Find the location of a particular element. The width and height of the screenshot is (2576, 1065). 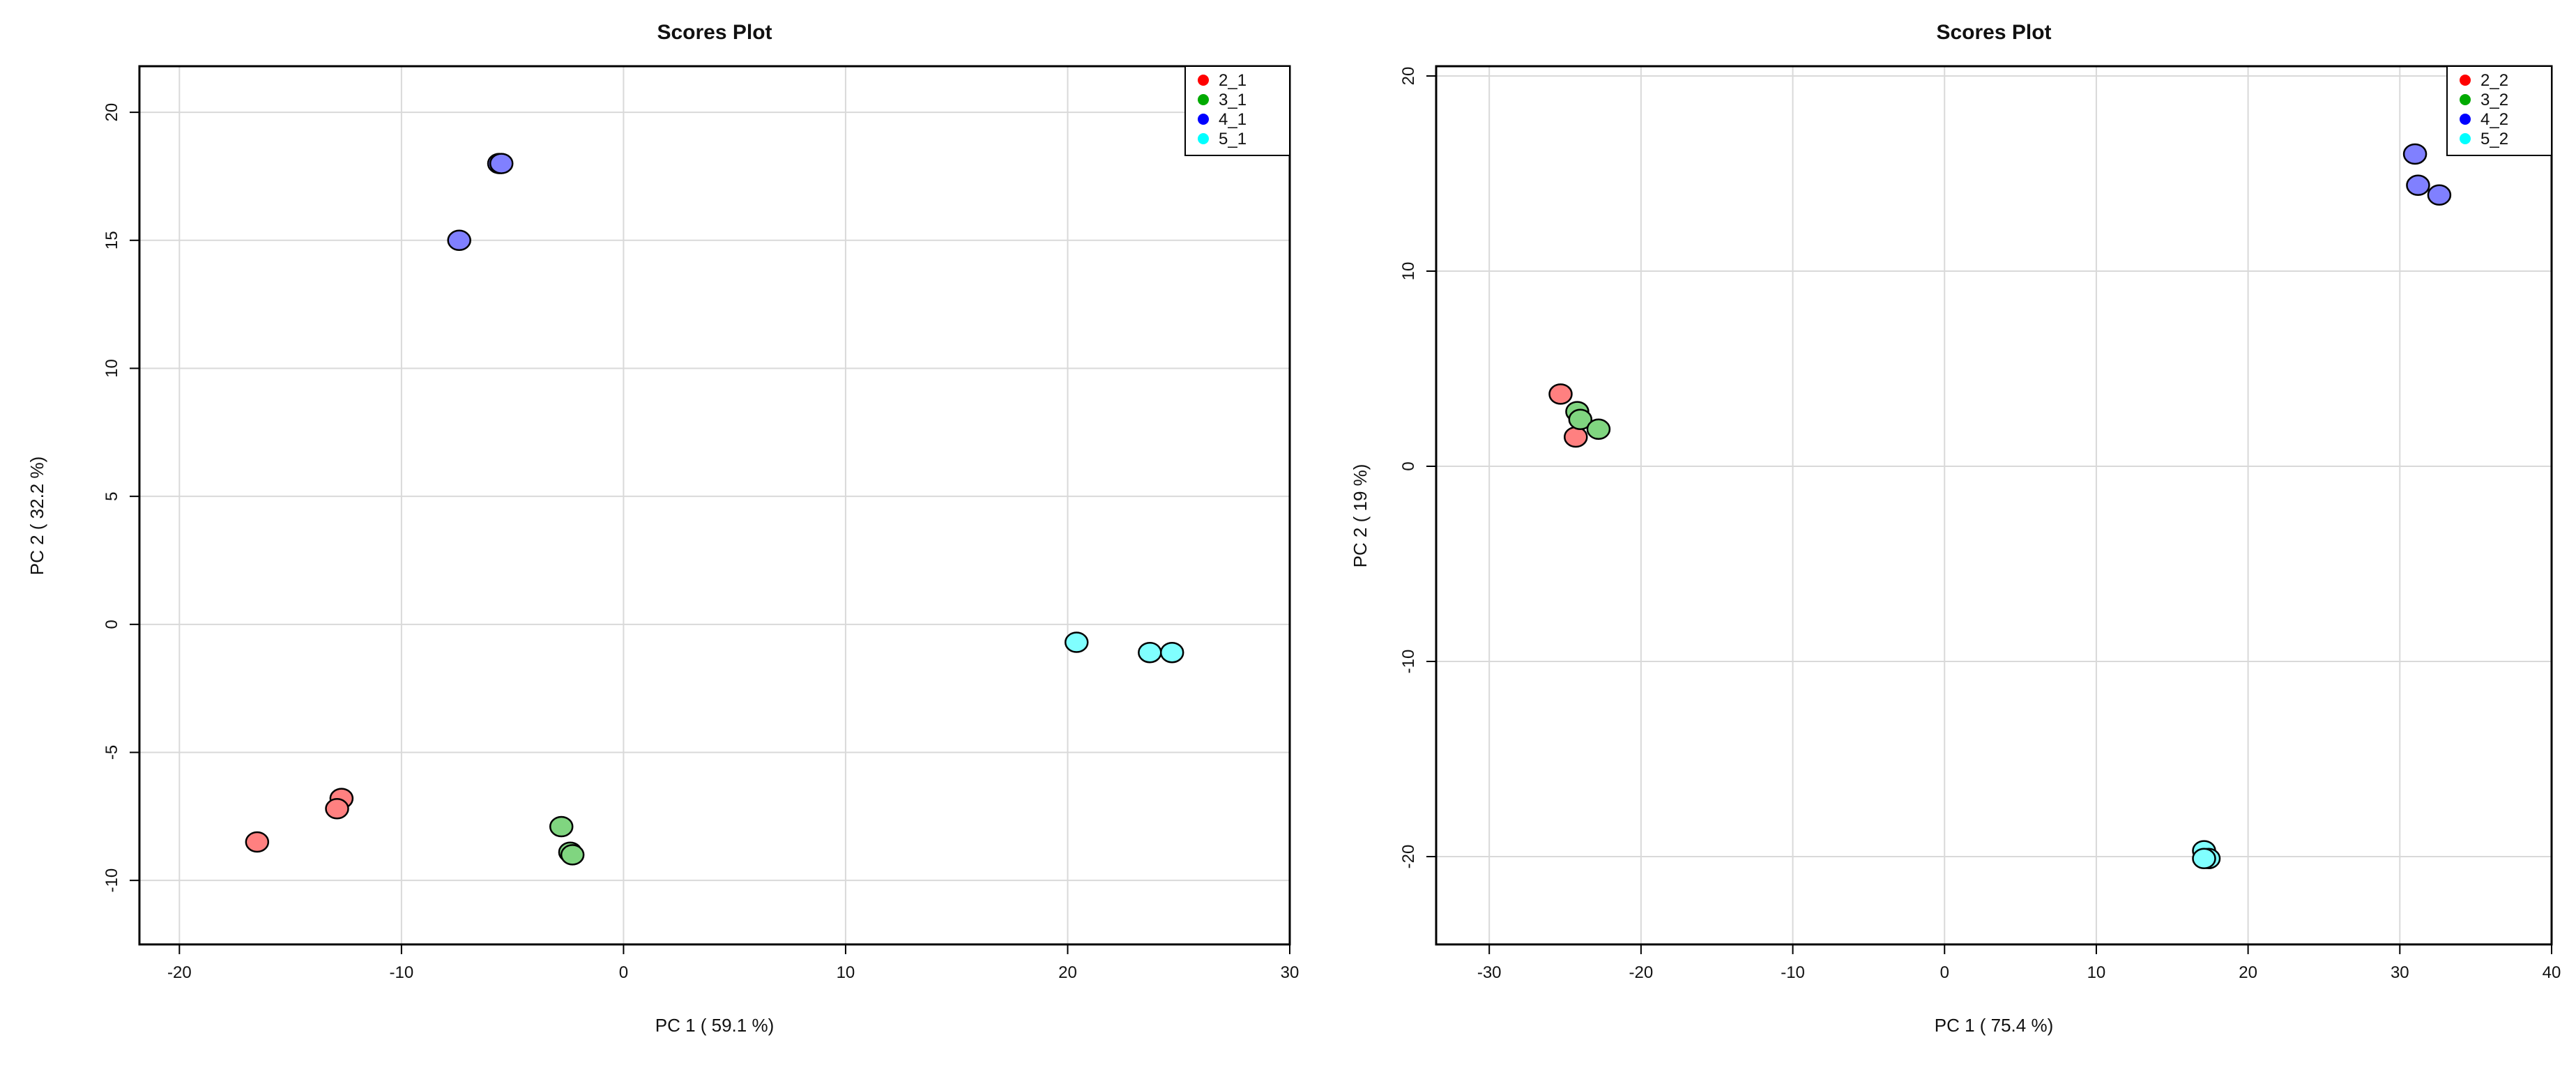

legend-label: 4_2 is located at coordinates (2494, 119).